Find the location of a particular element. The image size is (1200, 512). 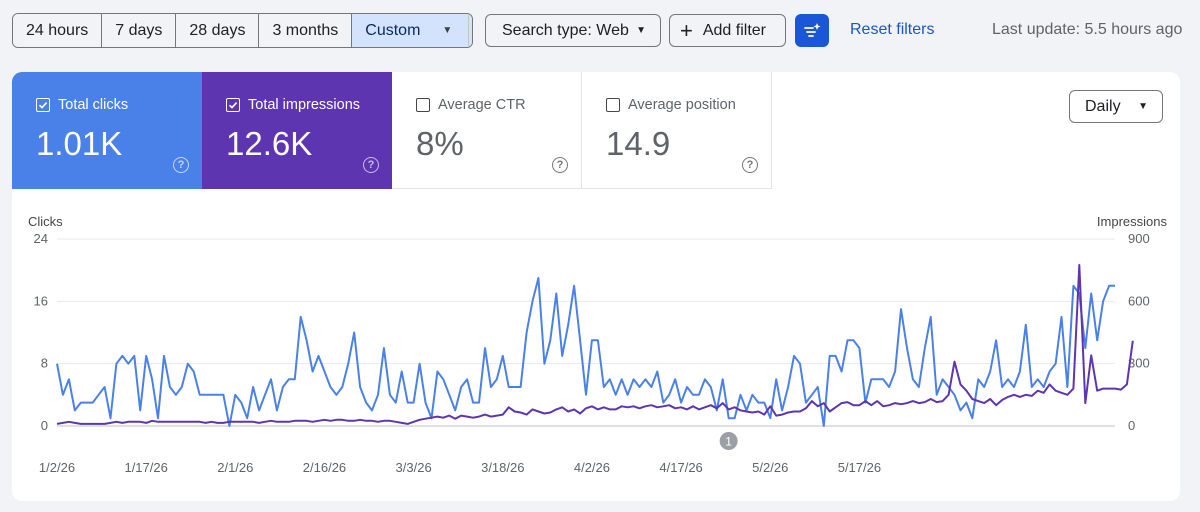

metric-label-row: Total clicks is located at coordinates (82, 105).